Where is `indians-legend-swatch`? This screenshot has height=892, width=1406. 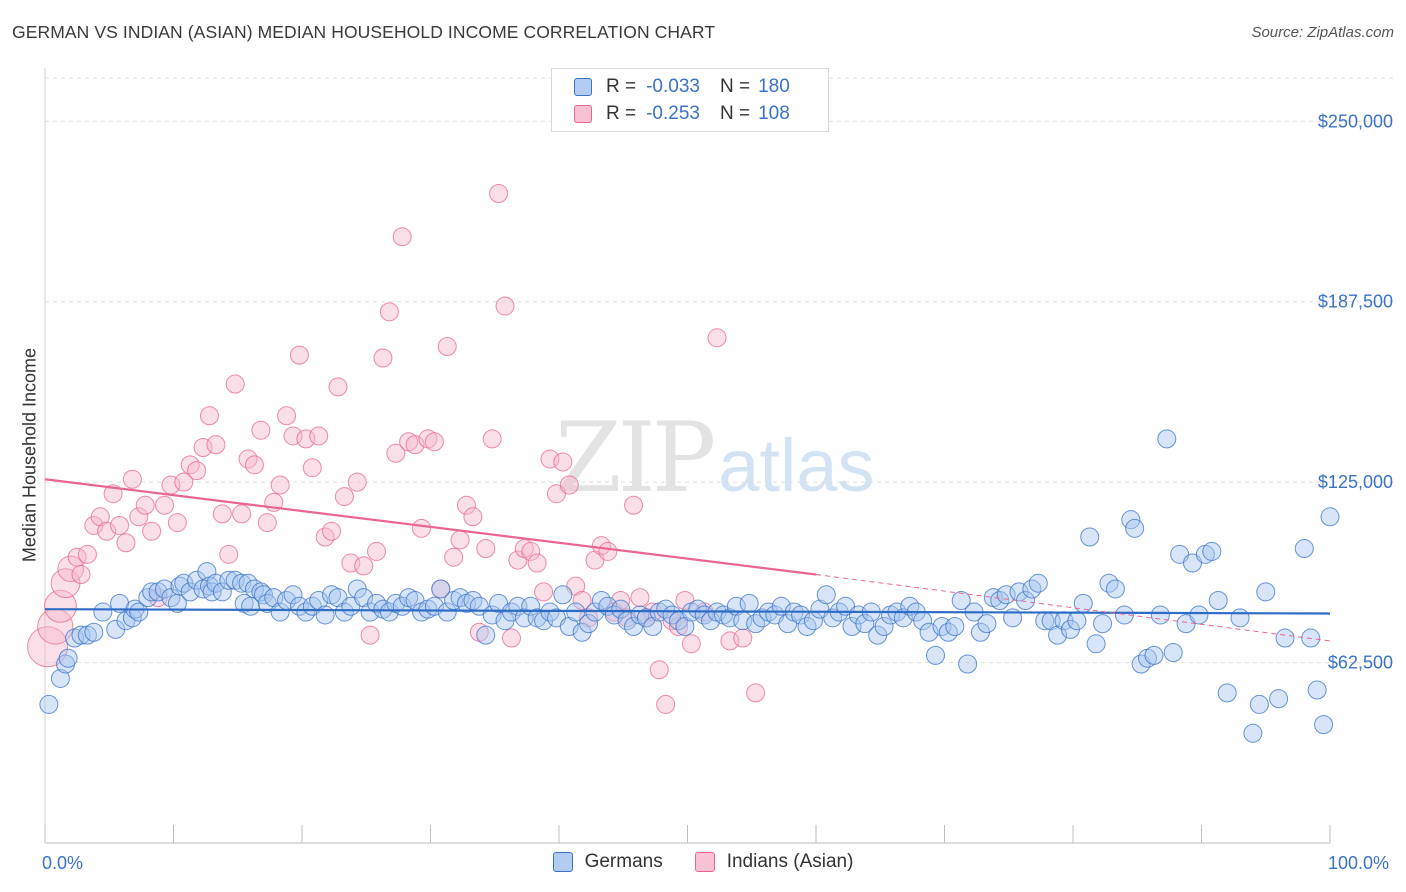 indians-legend-swatch is located at coordinates (704, 862).